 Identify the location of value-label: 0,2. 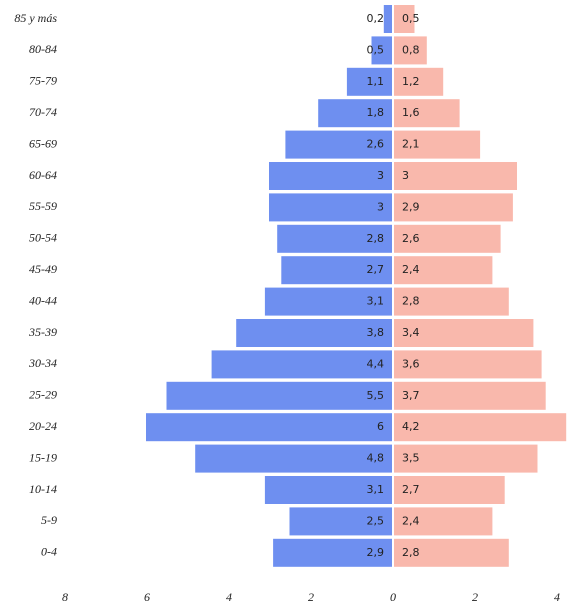
(376, 18).